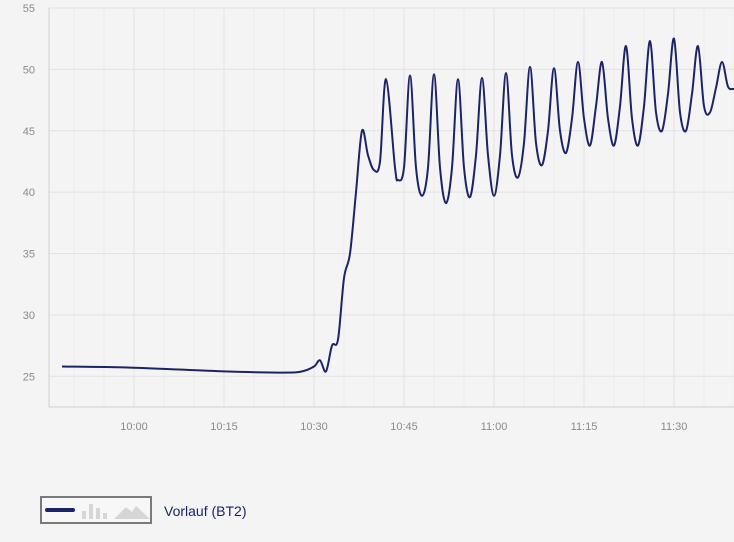  I want to click on y-tick-label: 50, so click(29, 70).